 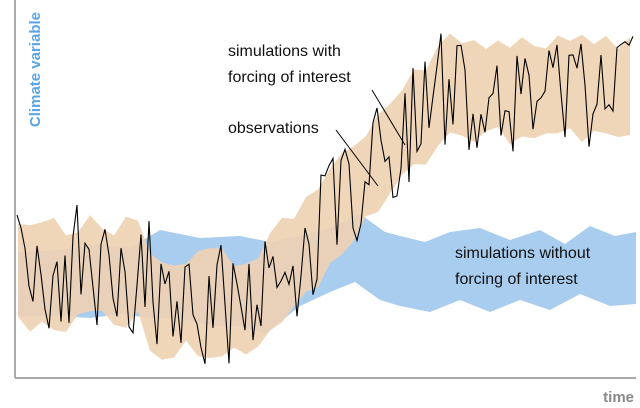 I want to click on y-axis-label: Climate variable, so click(x=35, y=69).